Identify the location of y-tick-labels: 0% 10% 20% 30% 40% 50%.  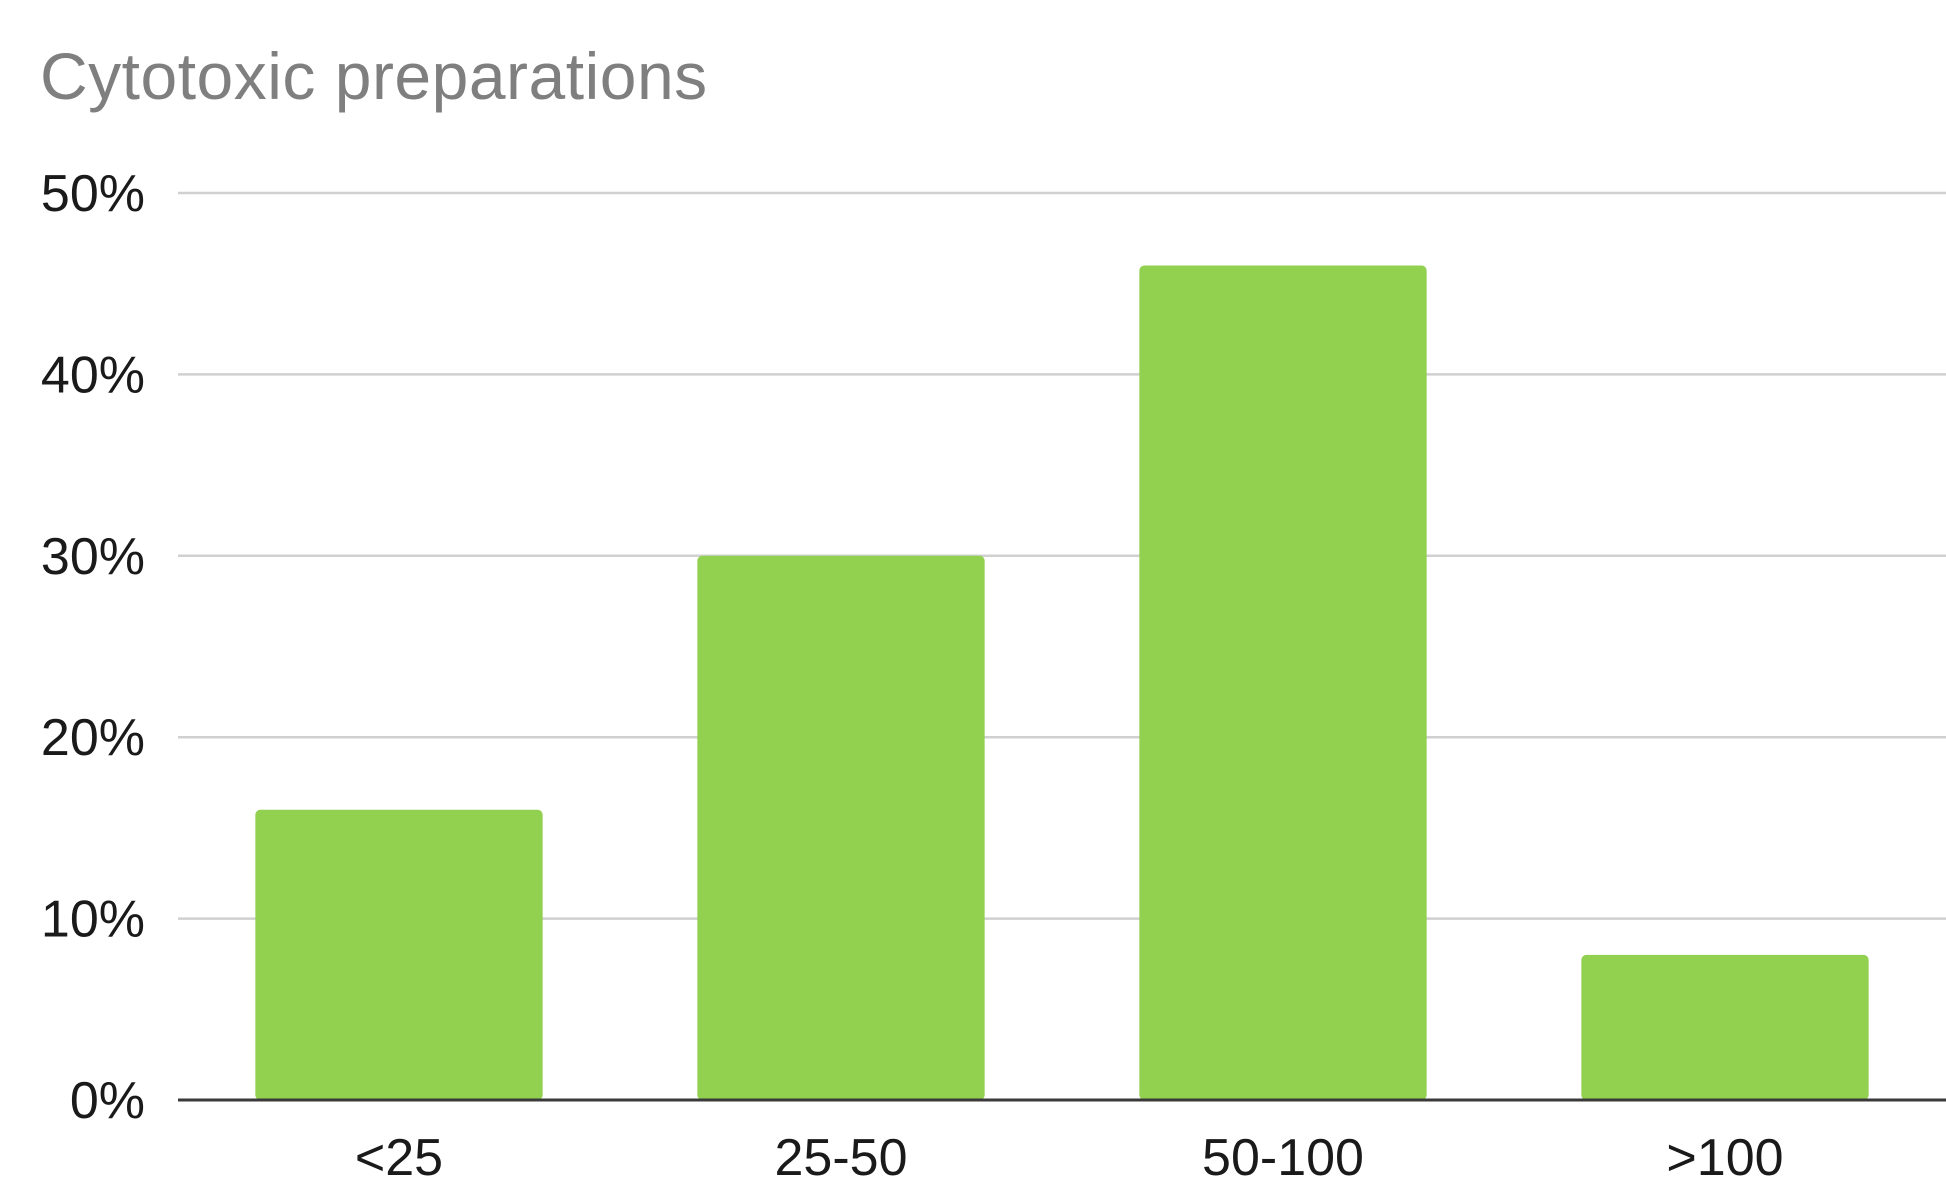
(93, 647).